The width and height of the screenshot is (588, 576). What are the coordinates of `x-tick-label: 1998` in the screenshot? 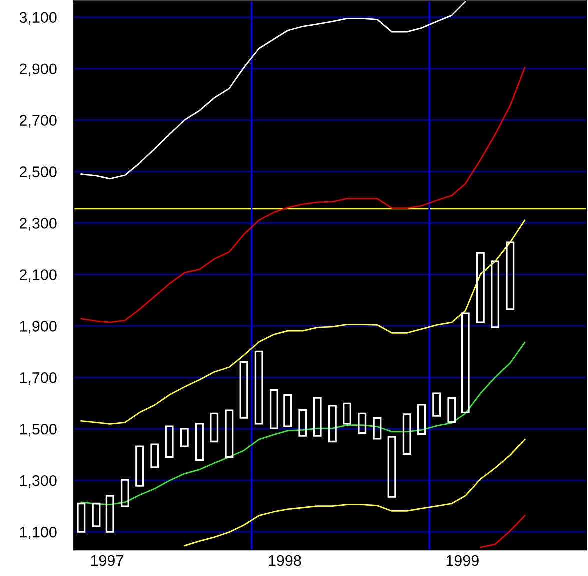 It's located at (285, 560).